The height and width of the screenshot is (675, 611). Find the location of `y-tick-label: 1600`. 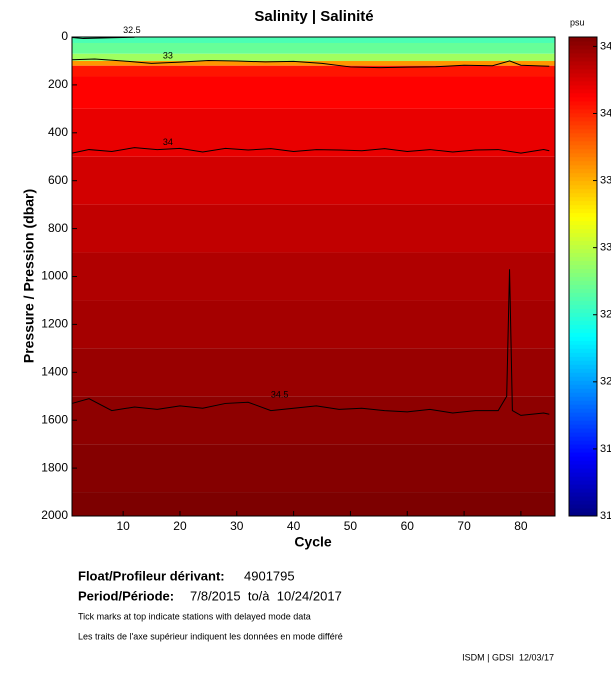

y-tick-label: 1600 is located at coordinates (54, 419).